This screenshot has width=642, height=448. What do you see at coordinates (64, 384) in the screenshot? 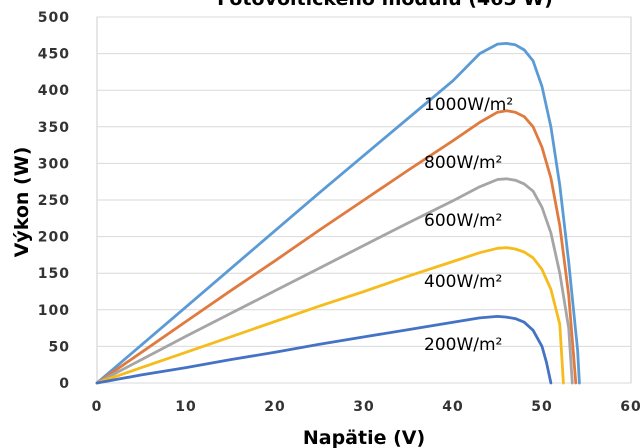
I see `y-tick-label: 0` at bounding box center [64, 384].